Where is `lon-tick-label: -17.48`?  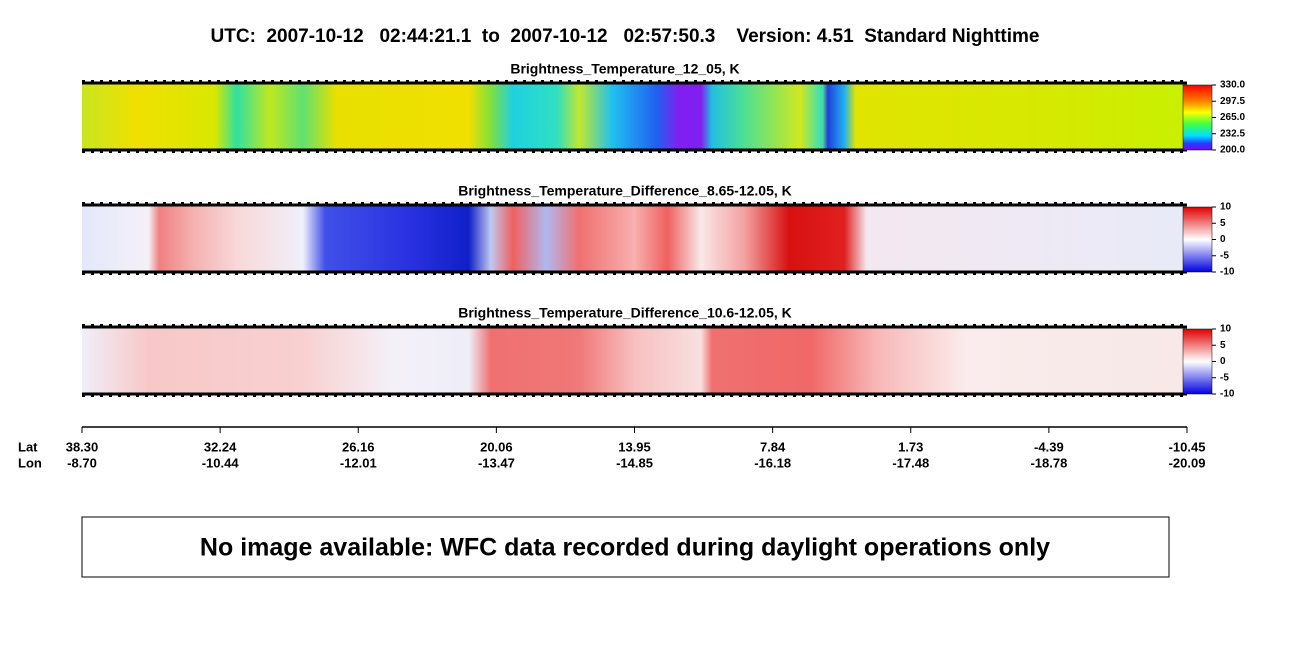 lon-tick-label: -17.48 is located at coordinates (910, 462).